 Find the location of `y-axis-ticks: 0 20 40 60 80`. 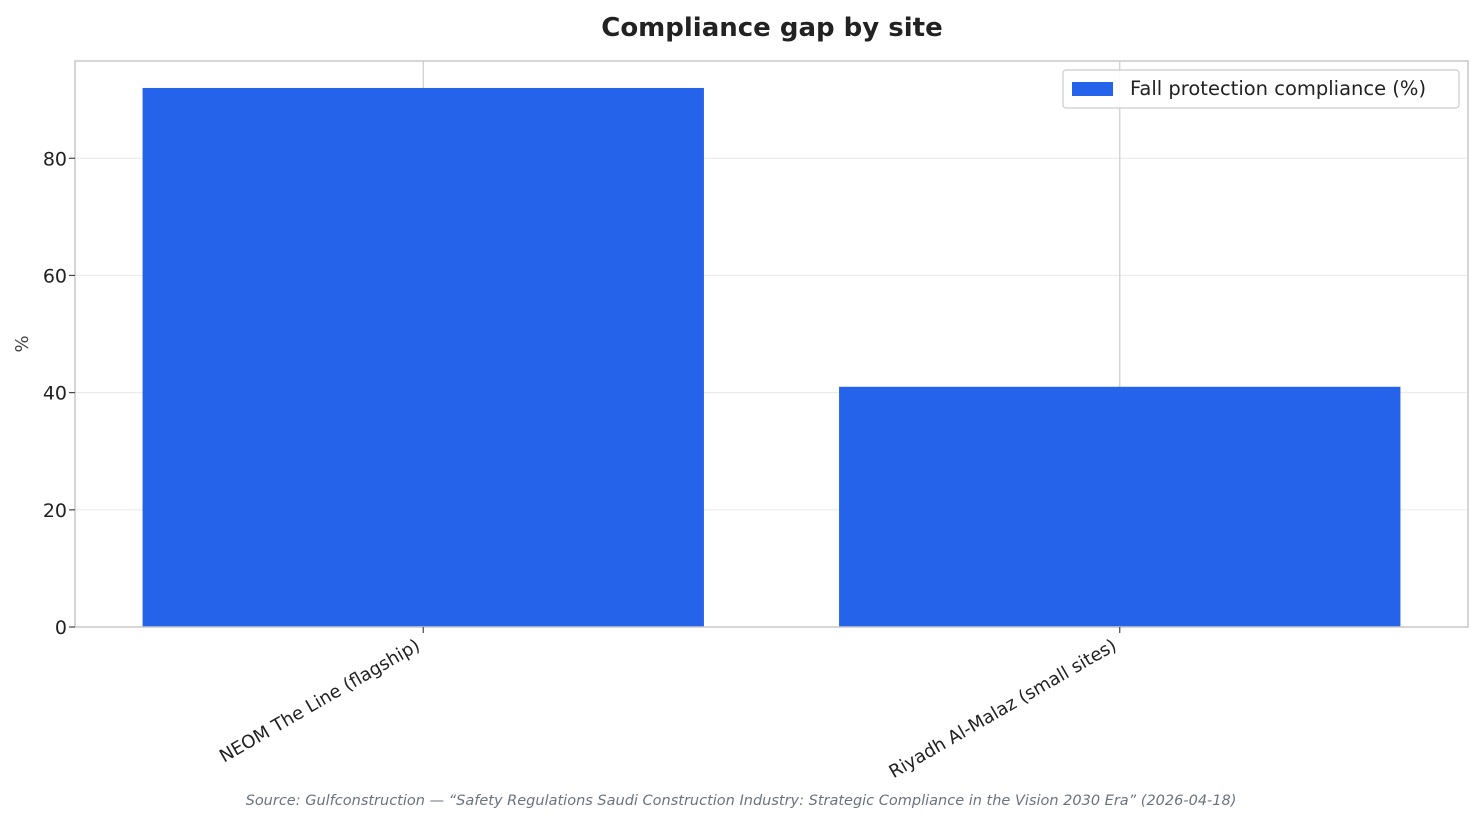

y-axis-ticks: 0 20 40 60 80 is located at coordinates (59, 393).